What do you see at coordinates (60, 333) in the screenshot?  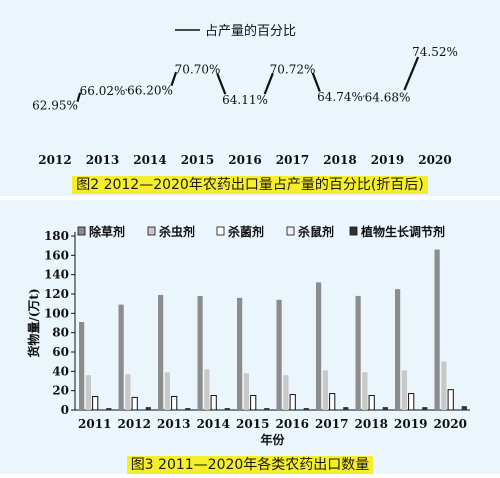 I see `y-tick-label: 80` at bounding box center [60, 333].